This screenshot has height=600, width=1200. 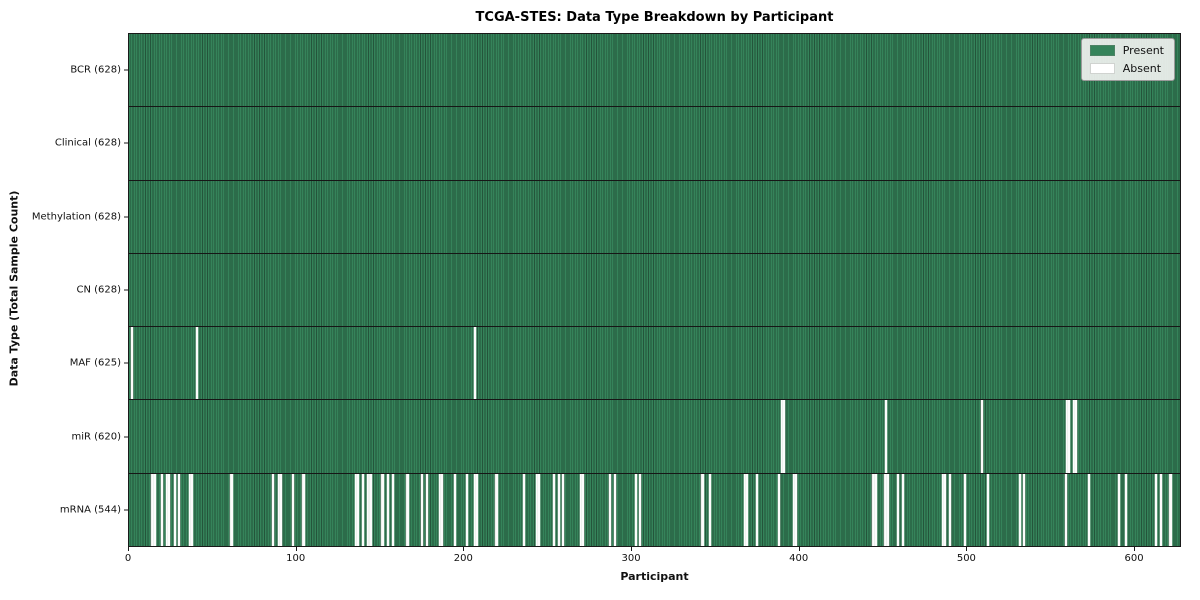 What do you see at coordinates (631, 558) in the screenshot?
I see `x-tick-label: 300` at bounding box center [631, 558].